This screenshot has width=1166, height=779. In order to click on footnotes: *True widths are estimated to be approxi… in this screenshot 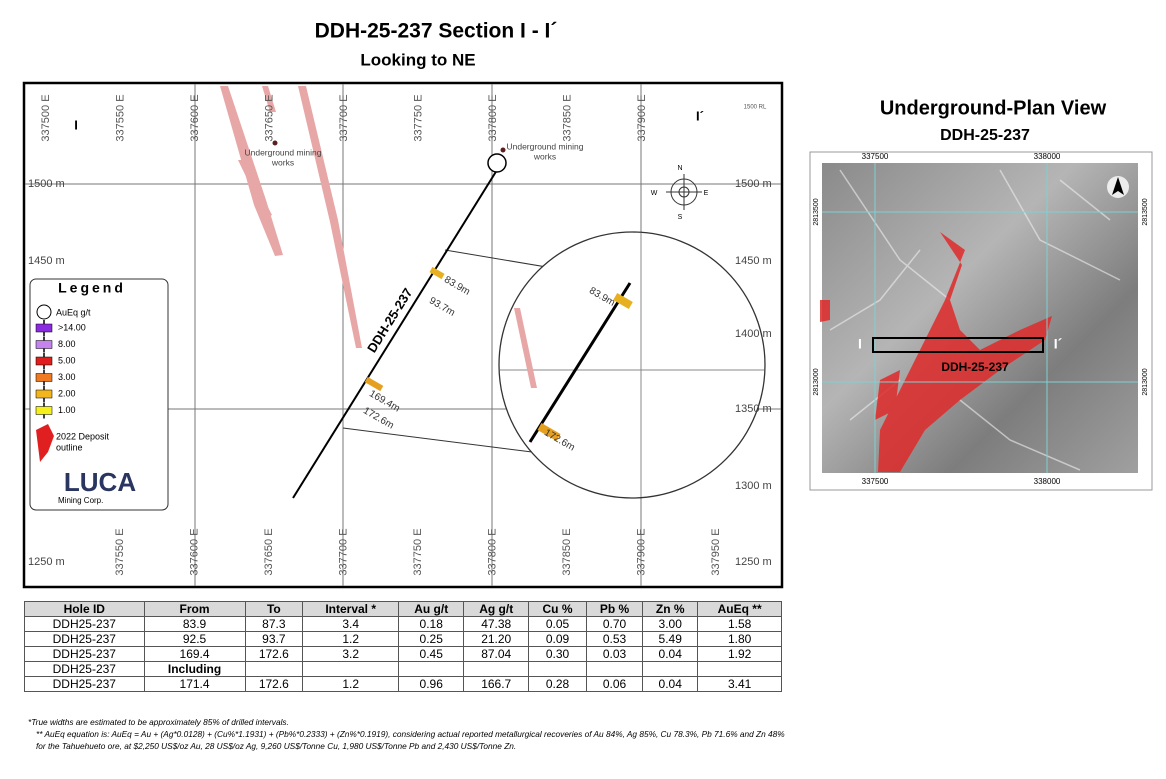, I will do `click(408, 734)`.